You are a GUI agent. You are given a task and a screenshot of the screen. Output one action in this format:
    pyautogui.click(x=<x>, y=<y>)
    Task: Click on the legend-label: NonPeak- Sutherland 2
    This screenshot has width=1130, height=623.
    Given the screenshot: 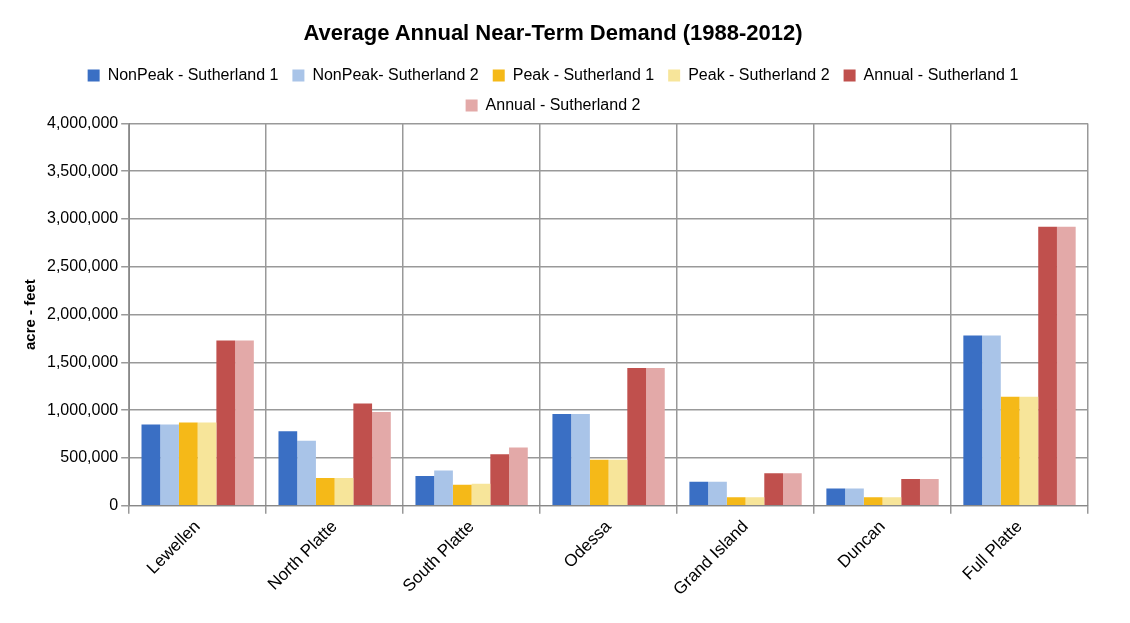 What is the action you would take?
    pyautogui.click(x=395, y=74)
    